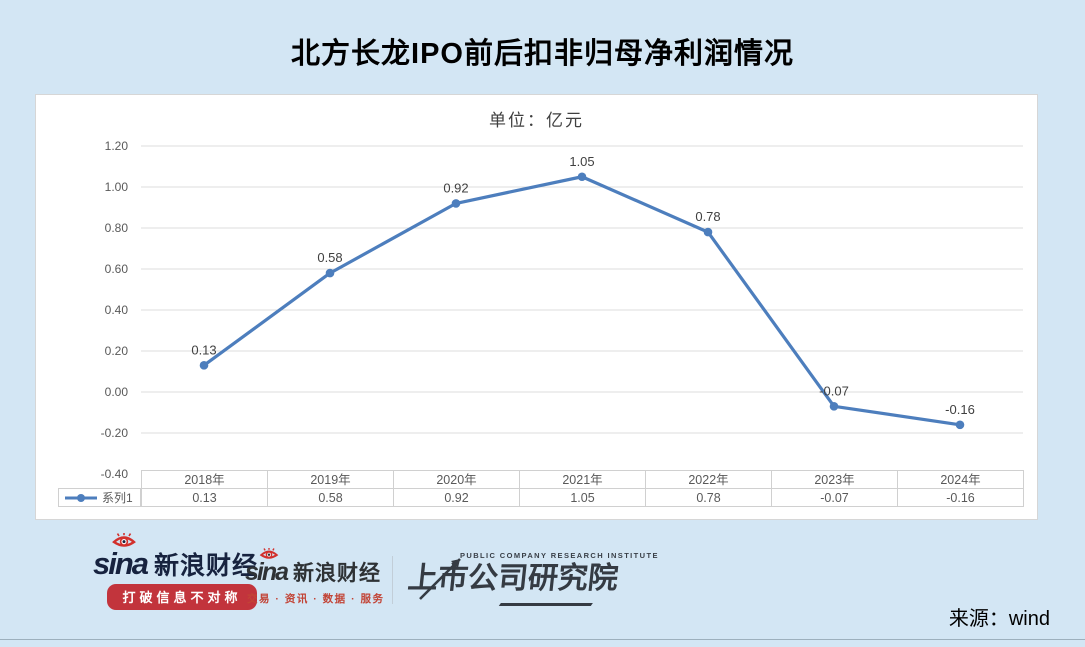 The width and height of the screenshot is (1085, 647). Describe the element at coordinates (999, 619) in the screenshot. I see `source-note: 来源：wind` at that location.